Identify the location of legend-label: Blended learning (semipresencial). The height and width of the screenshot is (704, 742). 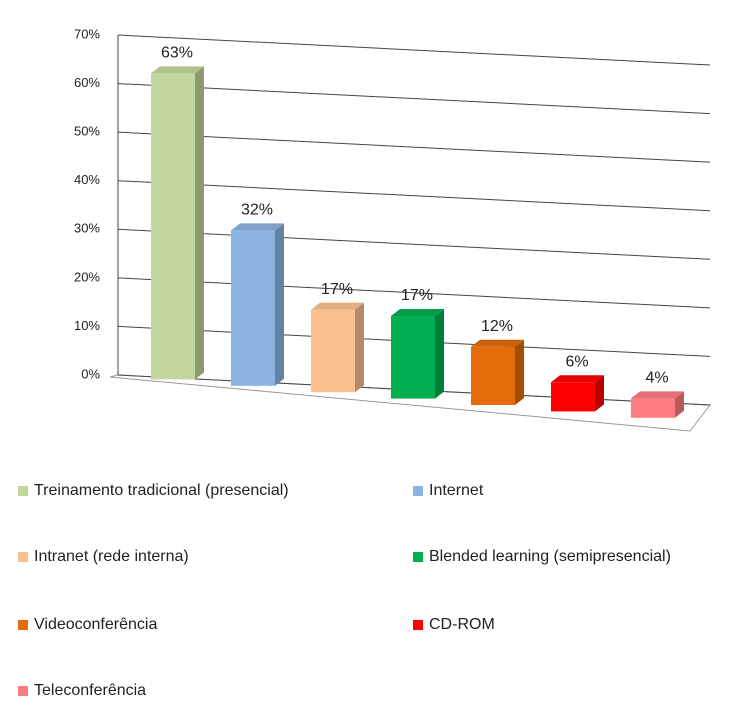
(550, 556).